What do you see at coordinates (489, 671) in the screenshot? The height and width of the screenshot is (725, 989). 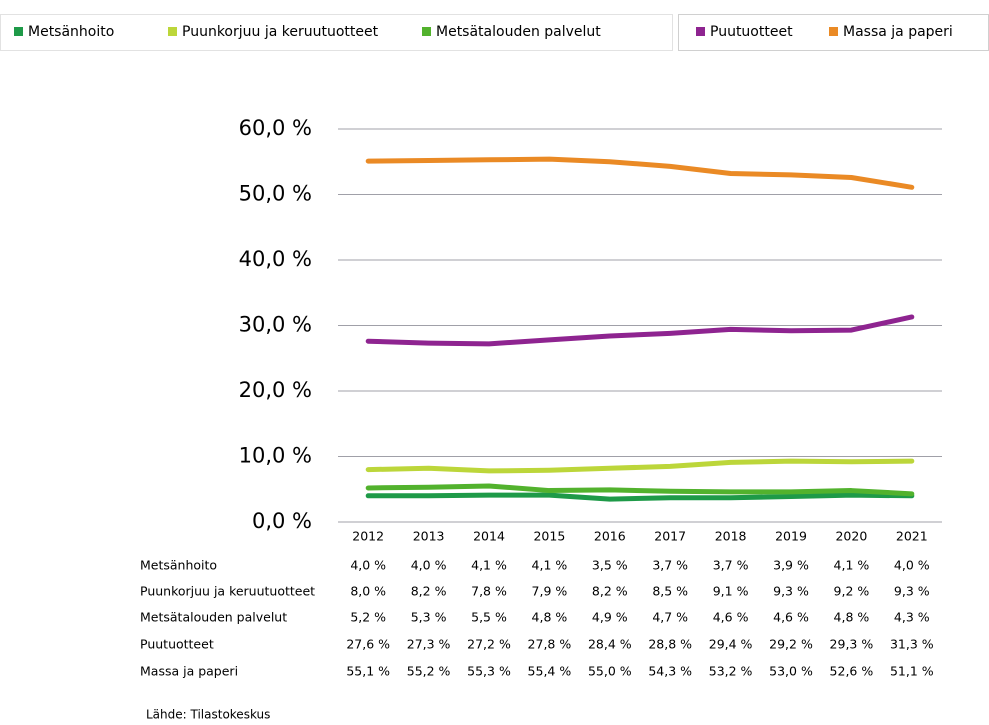 I see `table-cell: 55,3 %` at bounding box center [489, 671].